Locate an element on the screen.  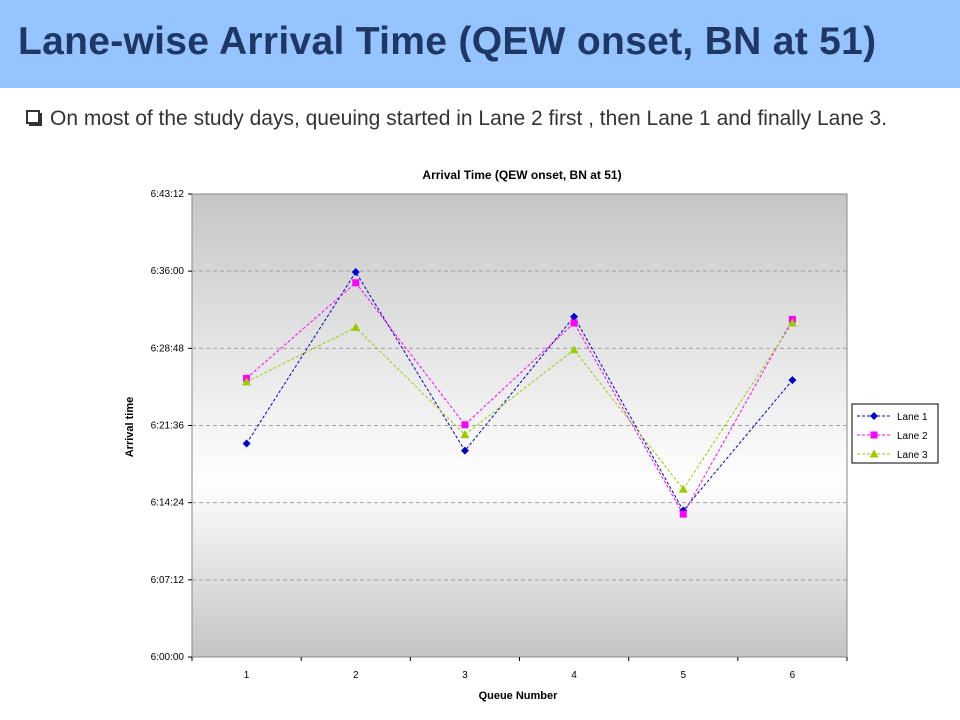
legend-lane-2-marker is located at coordinates (874, 435).